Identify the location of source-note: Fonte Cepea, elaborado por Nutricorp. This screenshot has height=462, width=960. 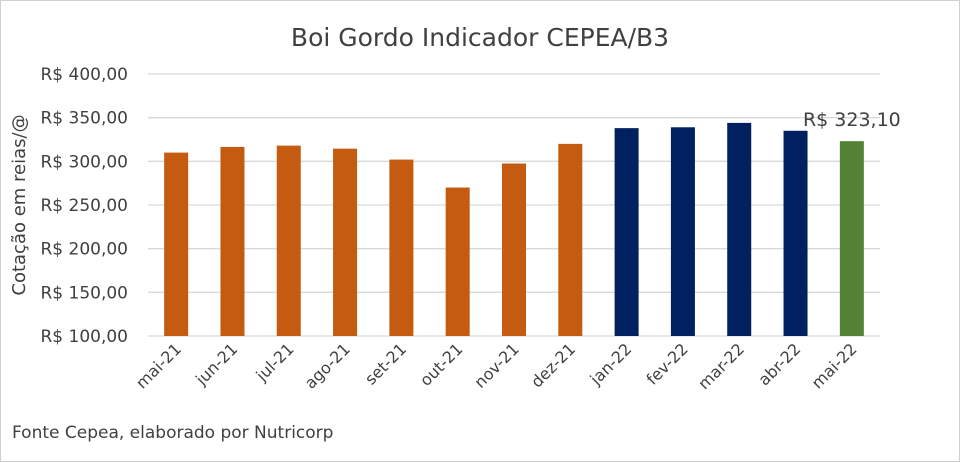
(172, 433).